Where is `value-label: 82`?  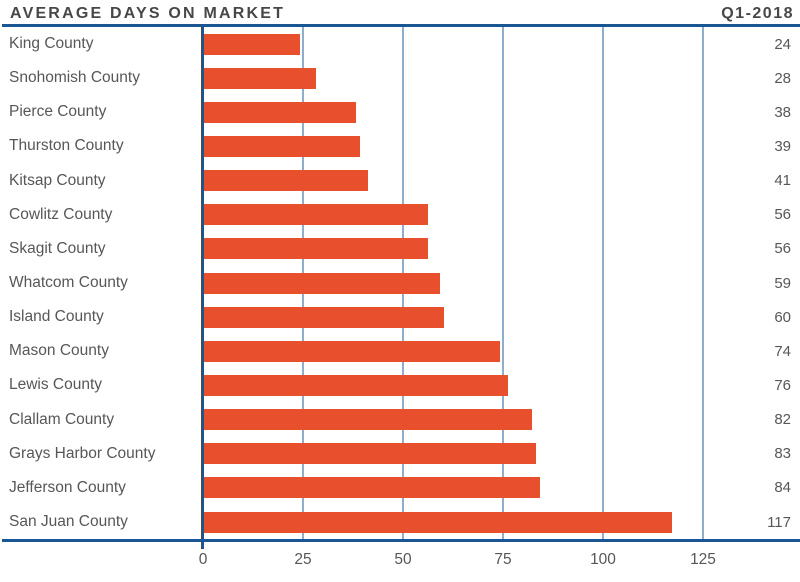 value-label: 82 is located at coordinates (782, 420).